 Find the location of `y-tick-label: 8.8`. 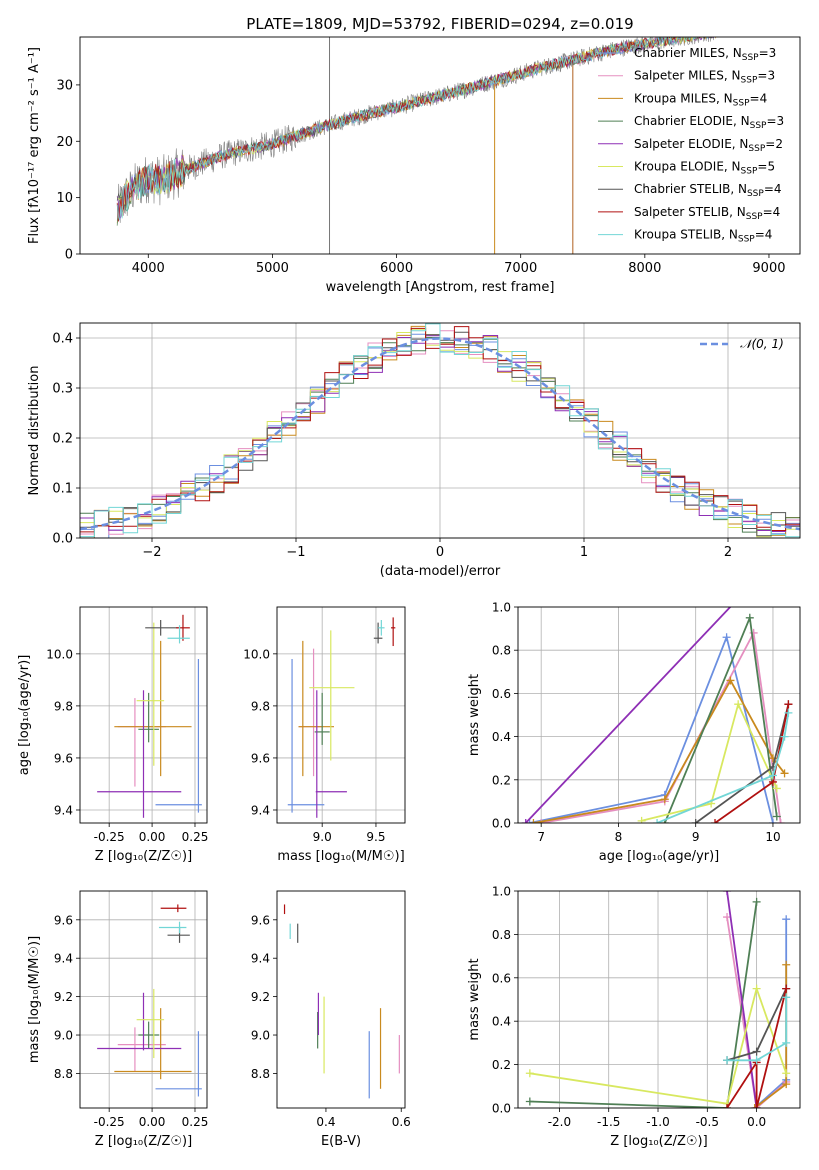

y-tick-label: 8.8 is located at coordinates (63, 1074).